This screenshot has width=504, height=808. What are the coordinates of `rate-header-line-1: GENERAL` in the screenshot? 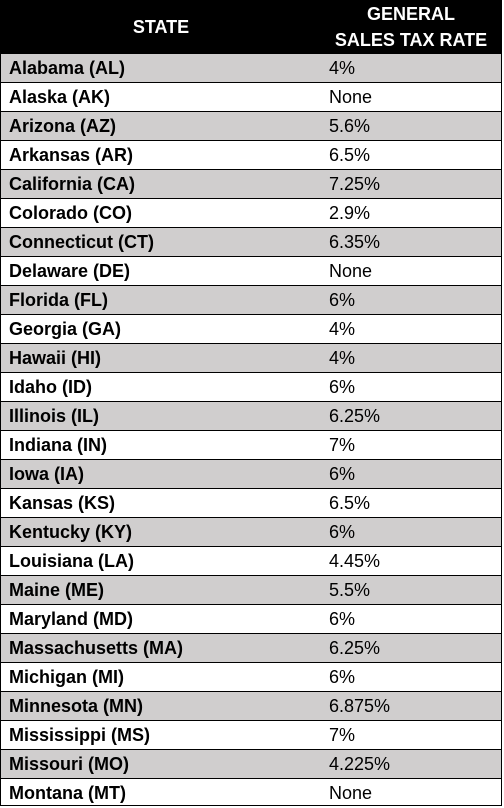 It's located at (410, 14).